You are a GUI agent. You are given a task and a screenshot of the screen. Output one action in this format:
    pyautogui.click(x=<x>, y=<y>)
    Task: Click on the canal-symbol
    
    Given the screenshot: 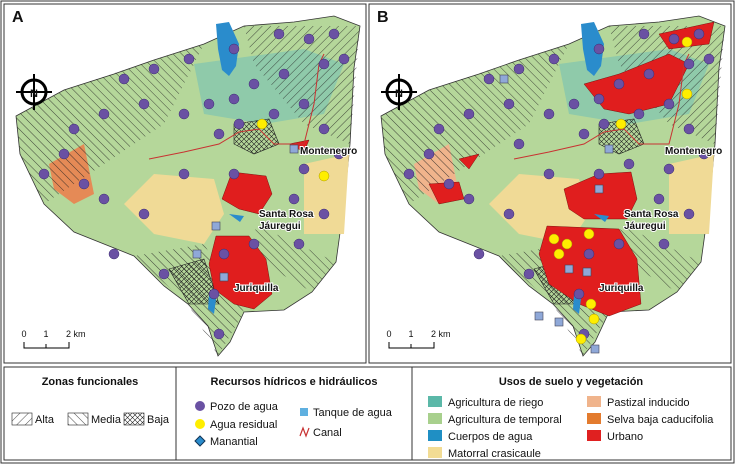 What is the action you would take?
    pyautogui.click(x=304, y=432)
    